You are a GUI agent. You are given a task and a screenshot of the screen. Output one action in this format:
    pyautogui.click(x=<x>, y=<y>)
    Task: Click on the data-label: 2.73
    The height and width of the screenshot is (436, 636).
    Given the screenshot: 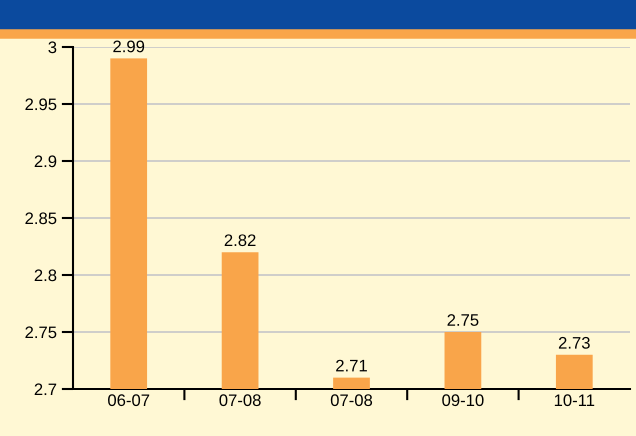 What is the action you would take?
    pyautogui.click(x=574, y=342)
    